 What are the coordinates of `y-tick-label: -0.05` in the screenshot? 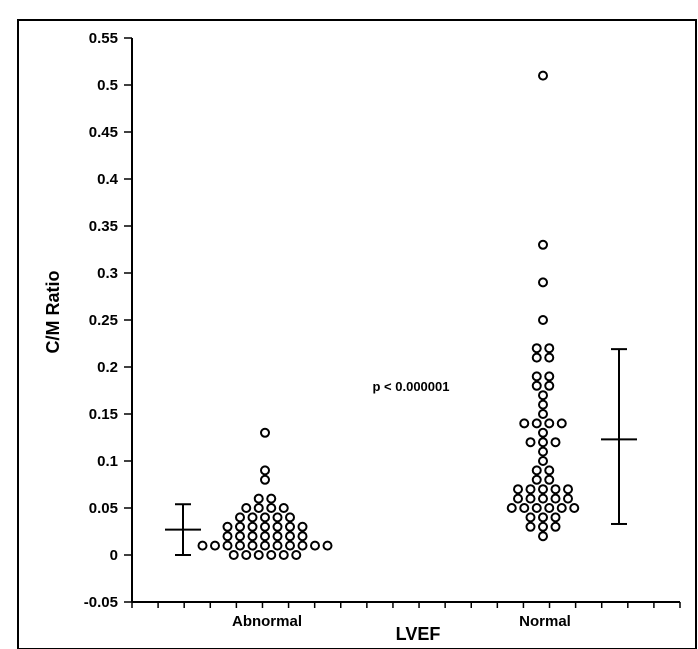 It's located at (101, 602).